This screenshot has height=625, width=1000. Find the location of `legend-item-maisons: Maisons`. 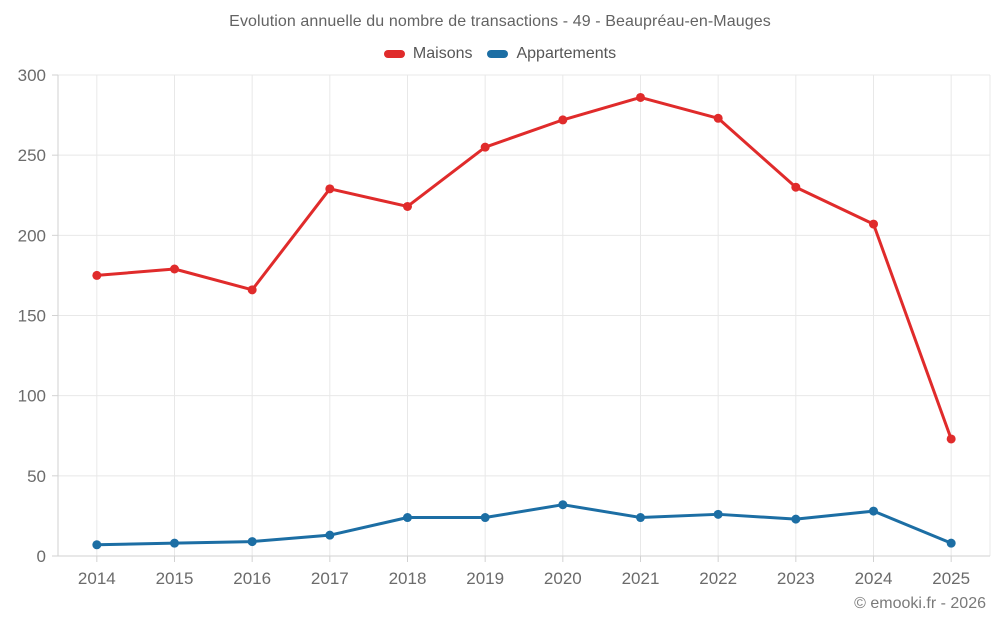

legend-item-maisons: Maisons is located at coordinates (428, 54).